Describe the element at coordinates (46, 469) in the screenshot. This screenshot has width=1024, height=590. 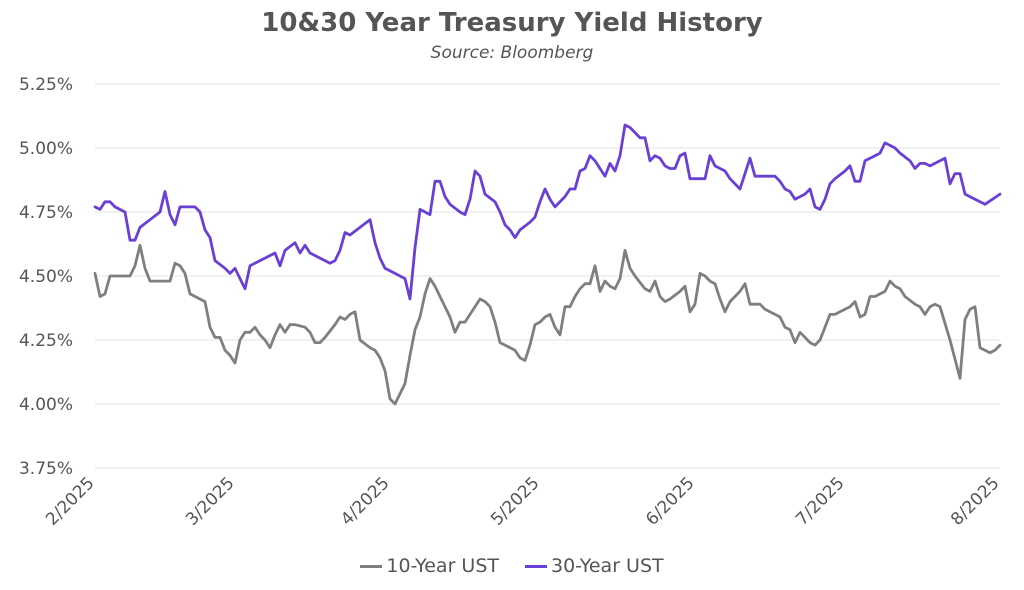
I see `y-tick-label: 3.75%` at that location.